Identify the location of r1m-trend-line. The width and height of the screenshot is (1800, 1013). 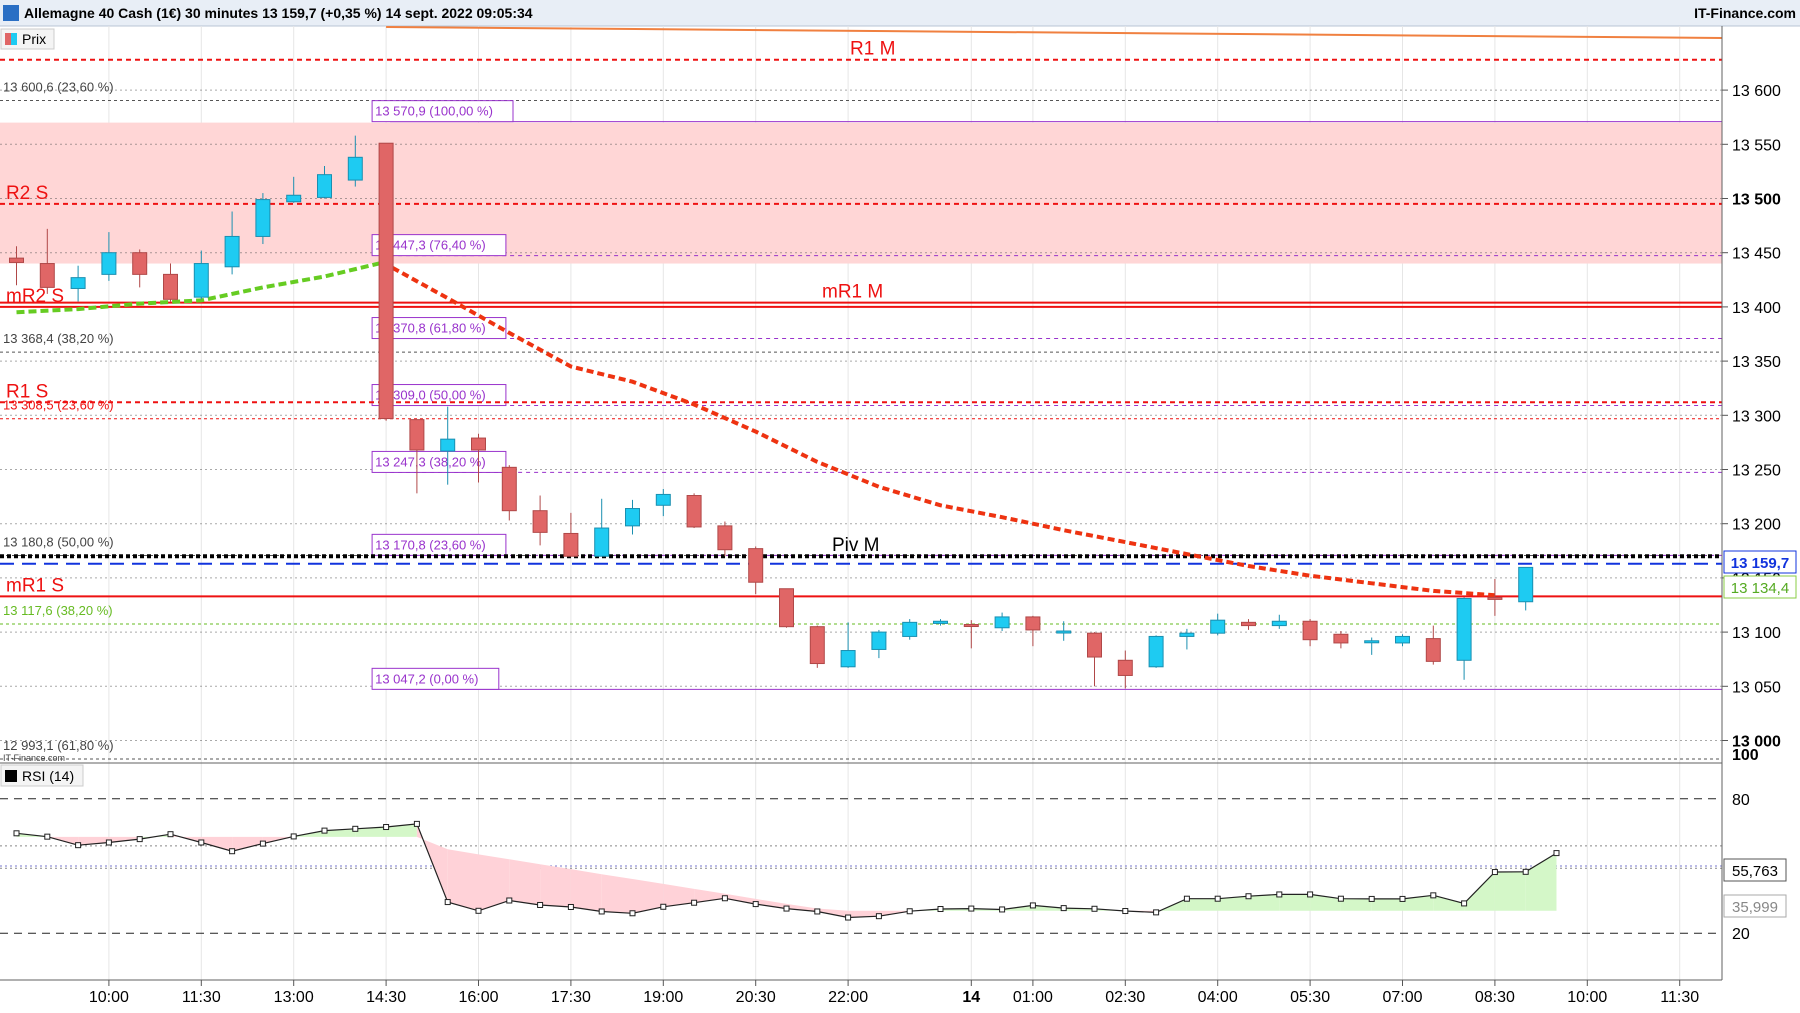
(1054, 32).